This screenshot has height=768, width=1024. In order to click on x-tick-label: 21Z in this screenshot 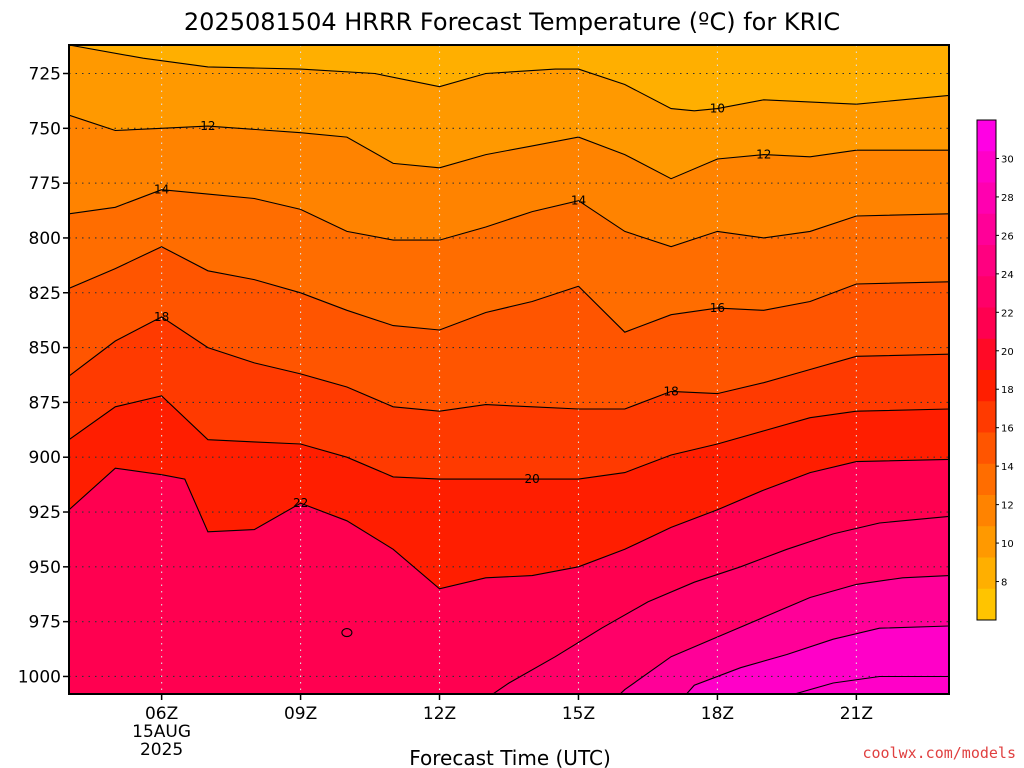, I will do `click(856, 714)`.